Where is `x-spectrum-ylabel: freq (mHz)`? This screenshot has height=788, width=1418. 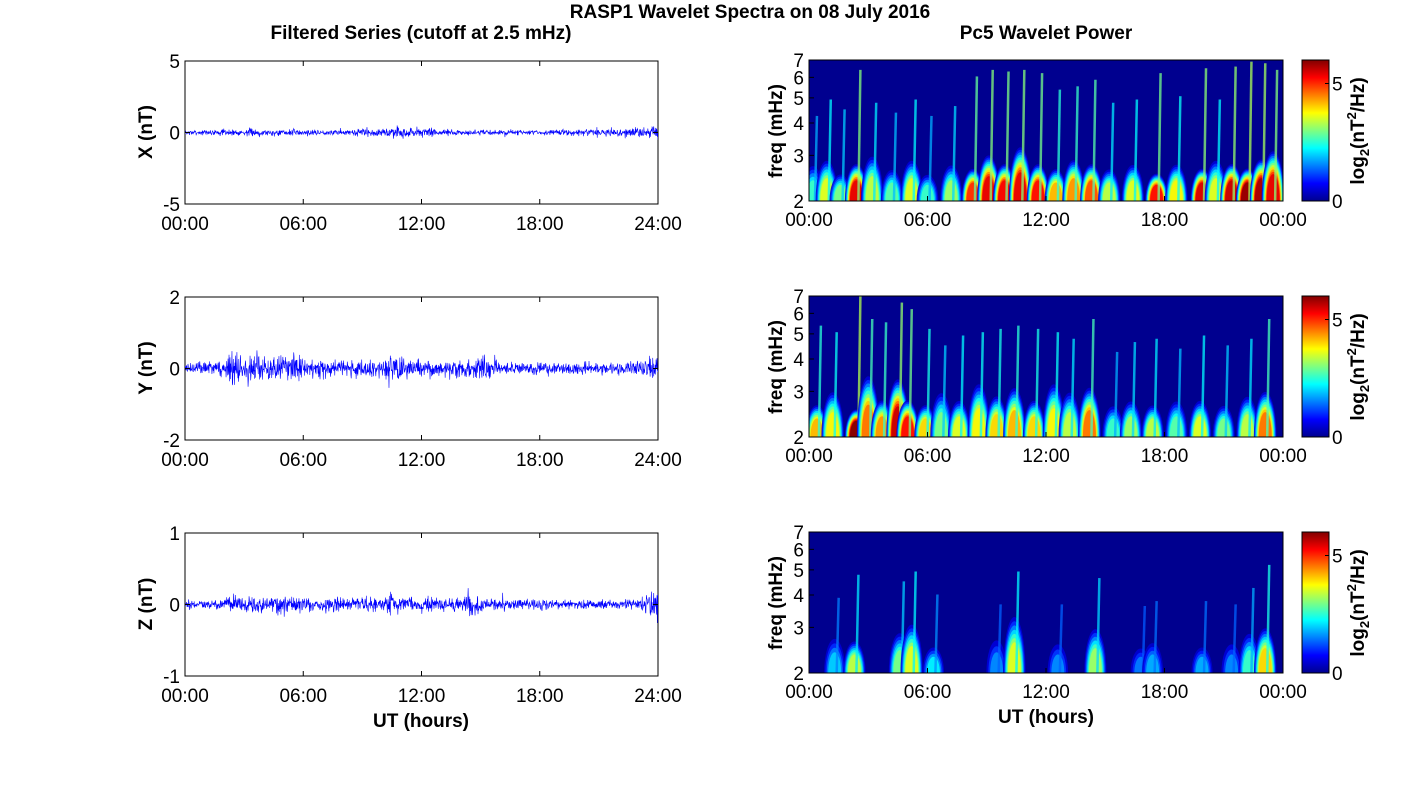
x-spectrum-ylabel: freq (mHz) is located at coordinates (776, 131).